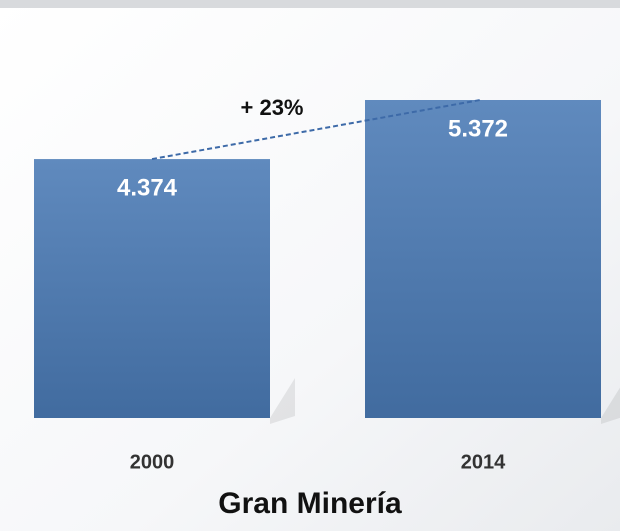 Image resolution: width=620 pixels, height=531 pixels. I want to click on x-tick-label: 2014, so click(483, 462).